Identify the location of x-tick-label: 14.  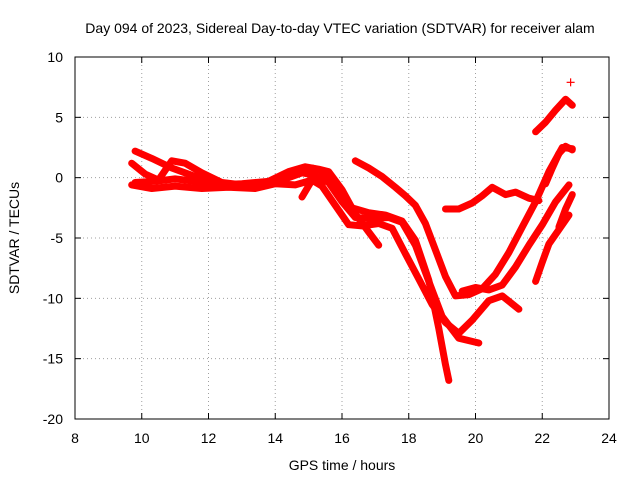
(275, 438).